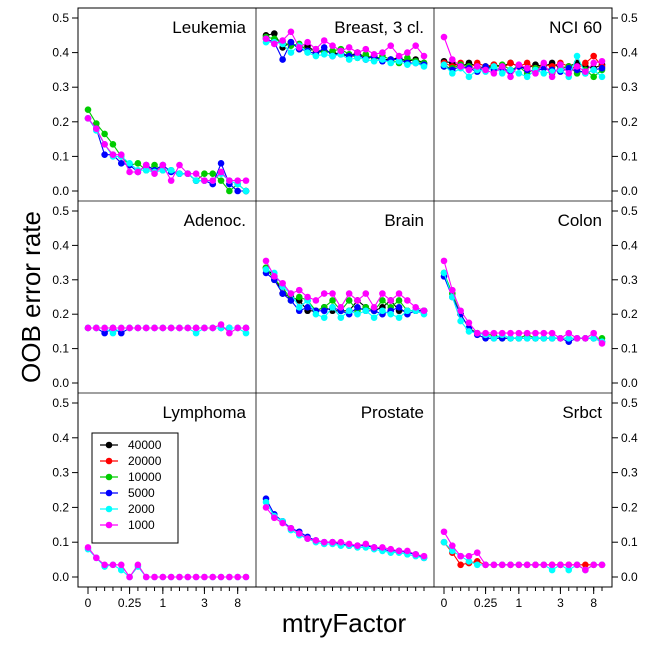 The image size is (650, 650). Describe the element at coordinates (629, 577) in the screenshot. I see `y-tick-label-right: 0.0` at that location.